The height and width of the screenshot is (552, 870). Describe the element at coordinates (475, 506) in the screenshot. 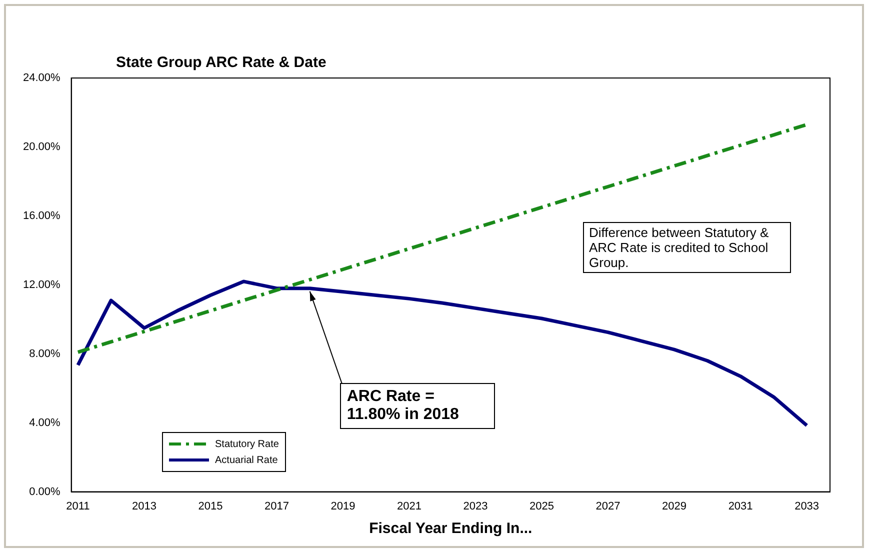

I see `x-tick-label: 2023` at that location.